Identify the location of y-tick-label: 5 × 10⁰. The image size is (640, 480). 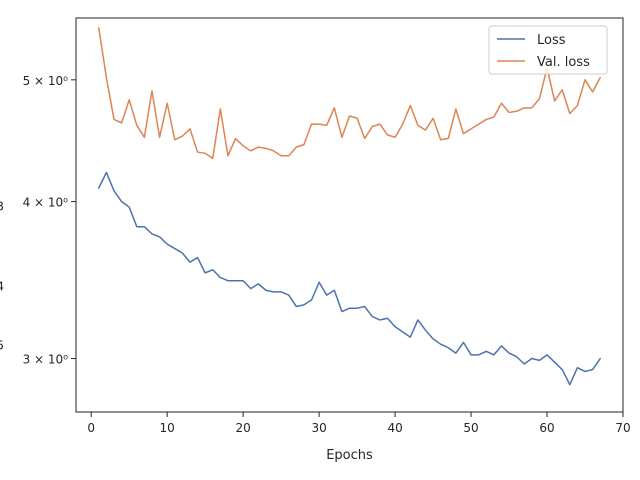
(46, 81).